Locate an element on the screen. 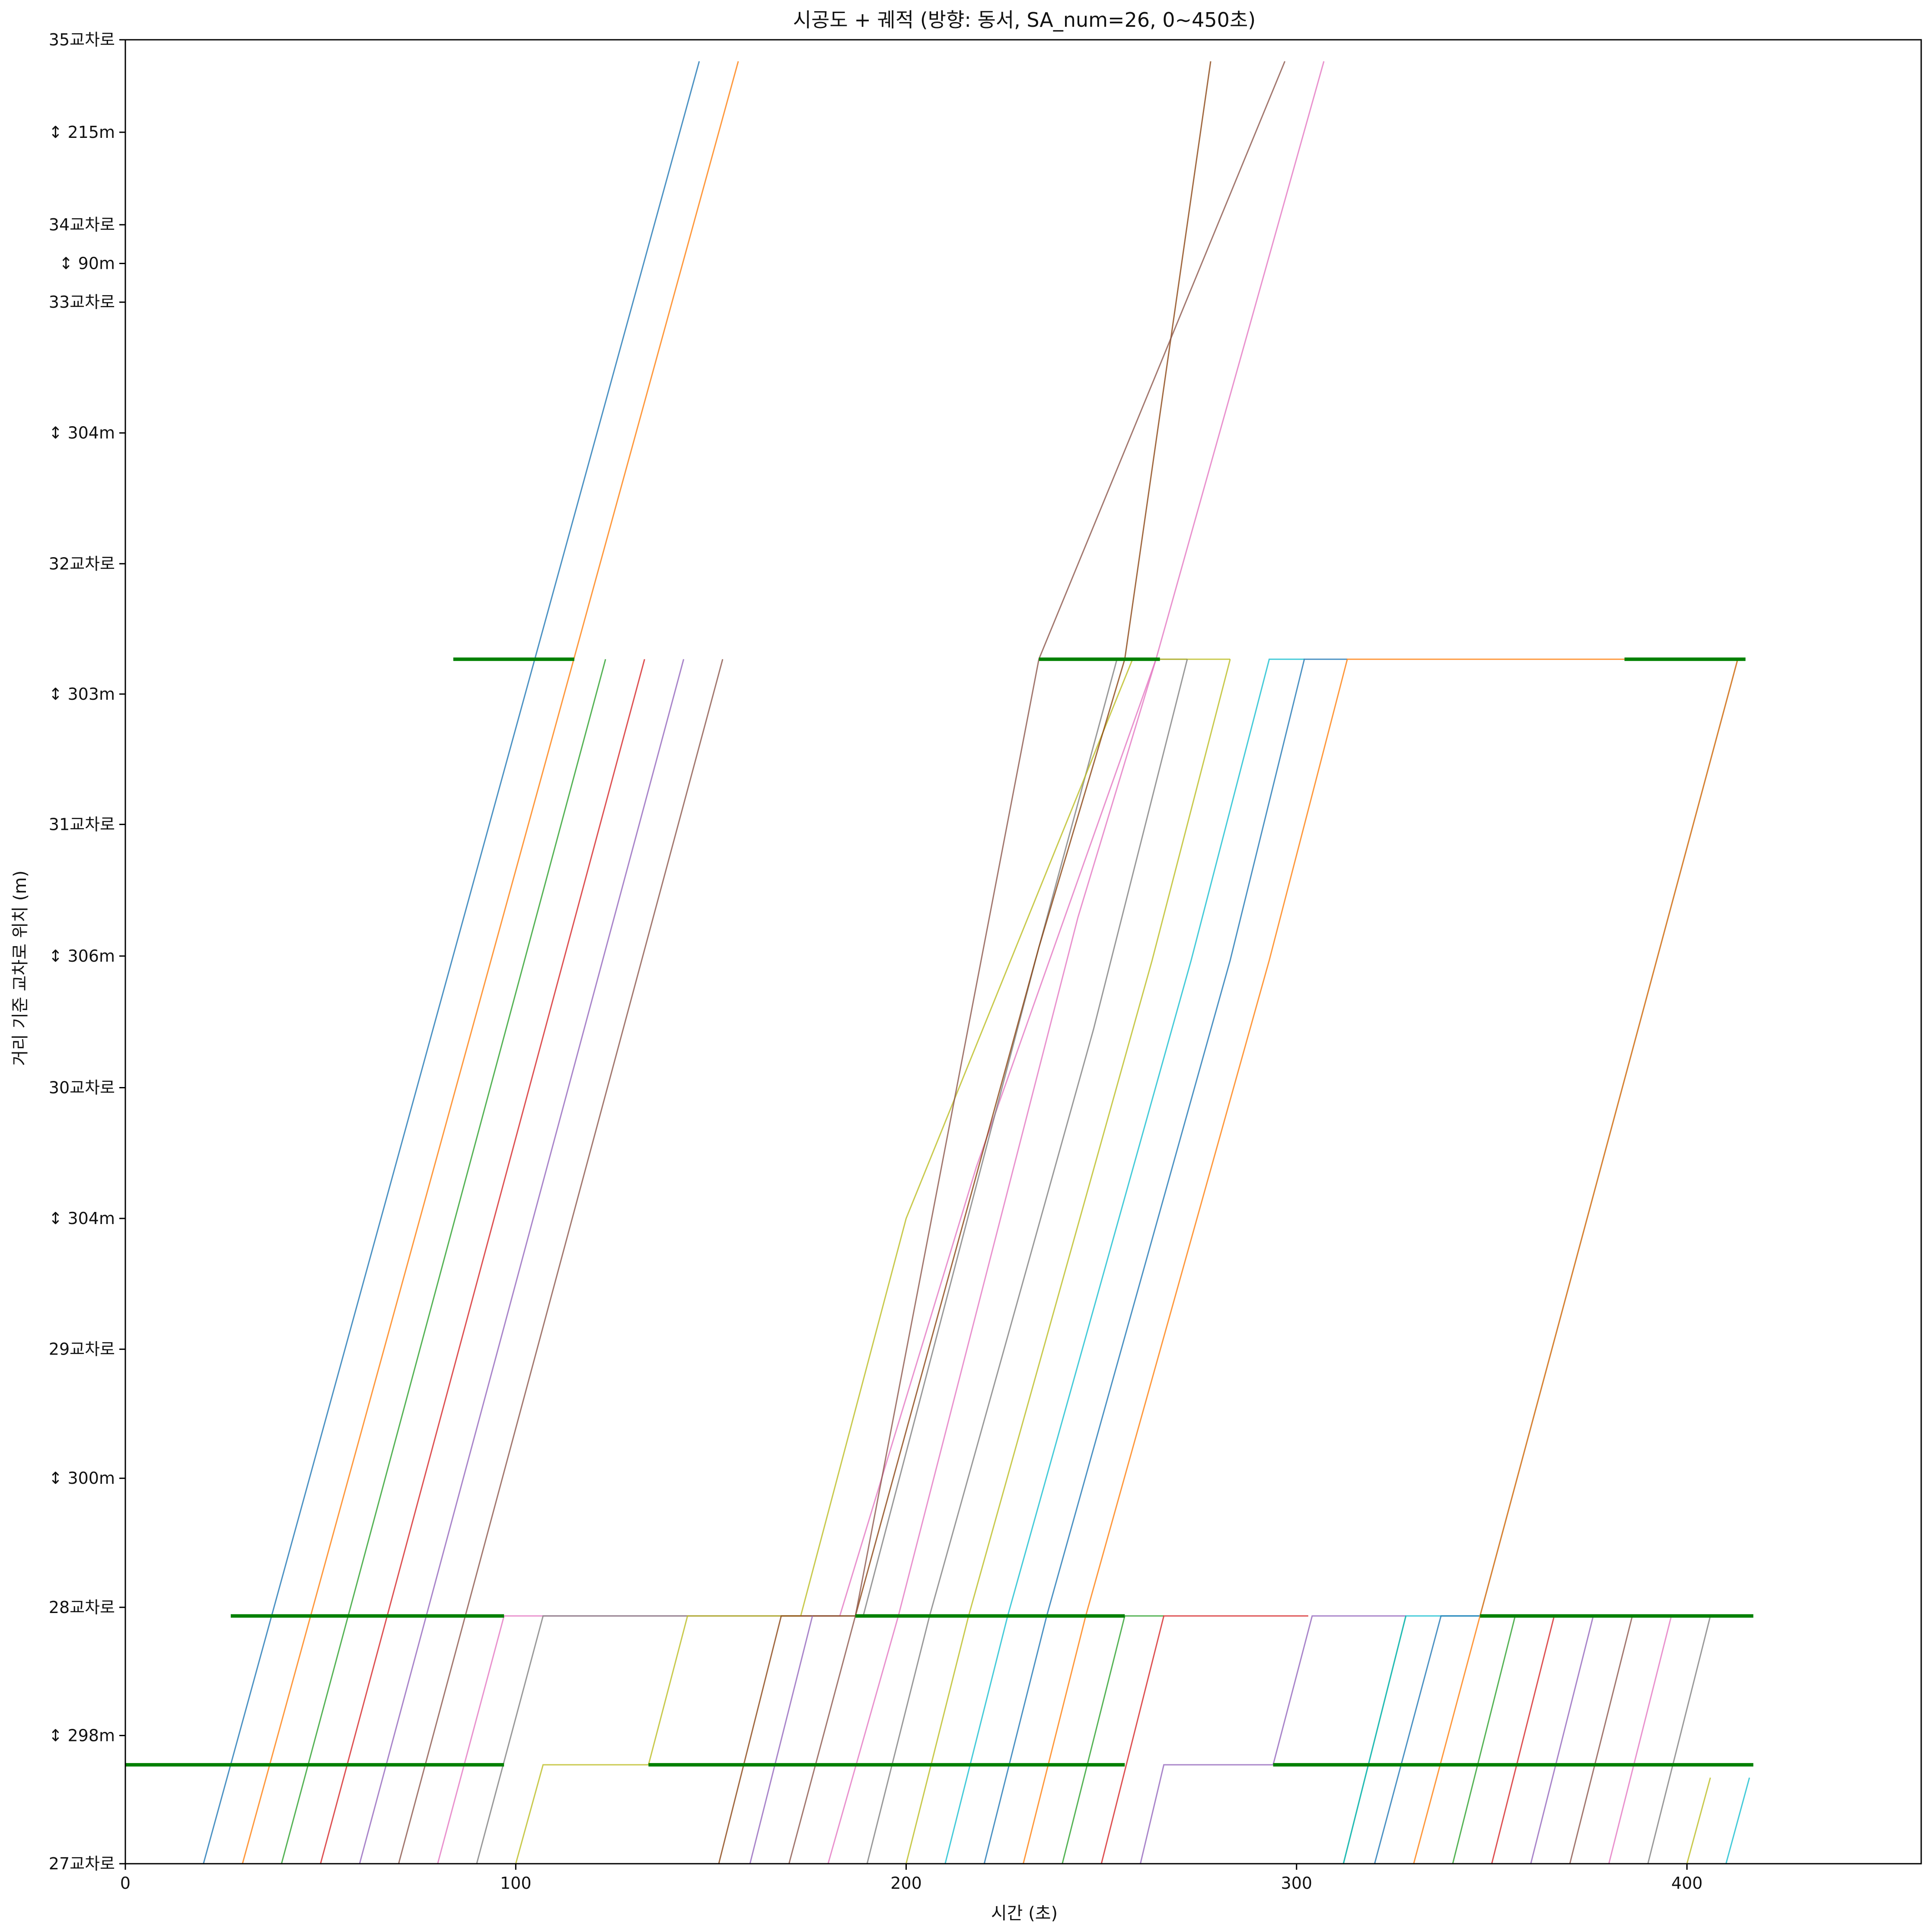 The width and height of the screenshot is (1932, 1932). y-tick-label: ↕ 298m is located at coordinates (82, 1735).